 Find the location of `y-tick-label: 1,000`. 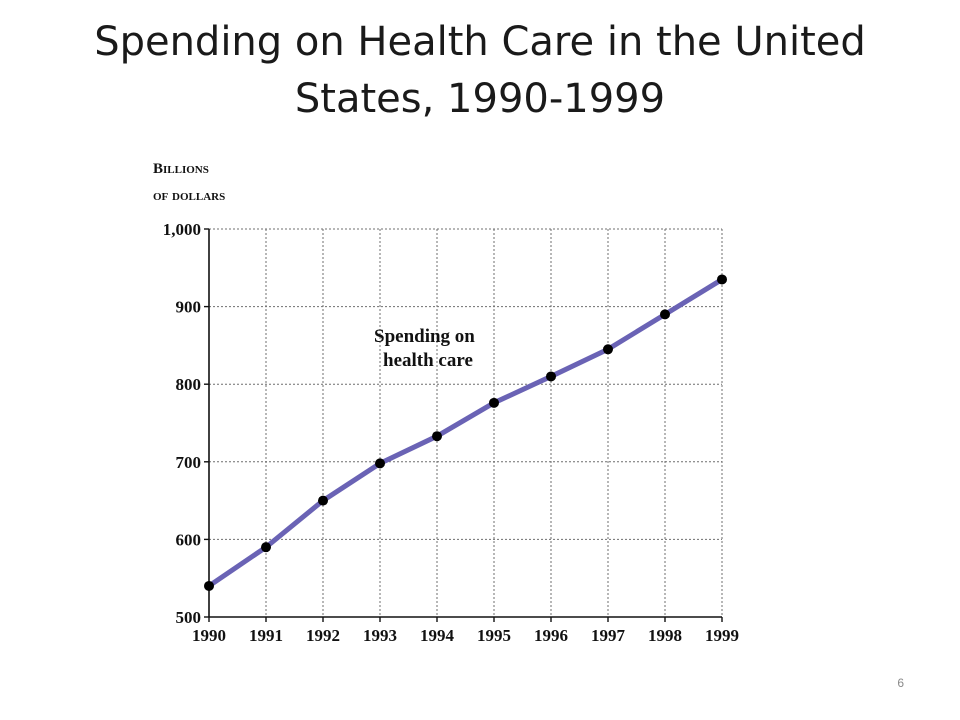

y-tick-label: 1,000 is located at coordinates (182, 229).